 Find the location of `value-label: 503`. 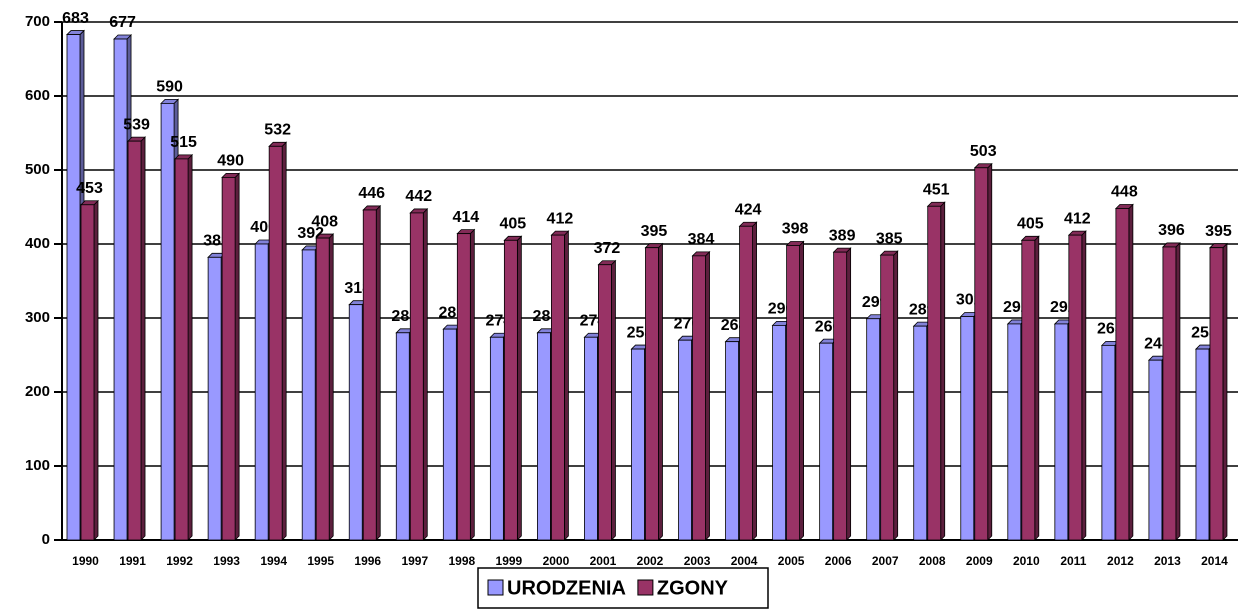

value-label: 503 is located at coordinates (983, 151).